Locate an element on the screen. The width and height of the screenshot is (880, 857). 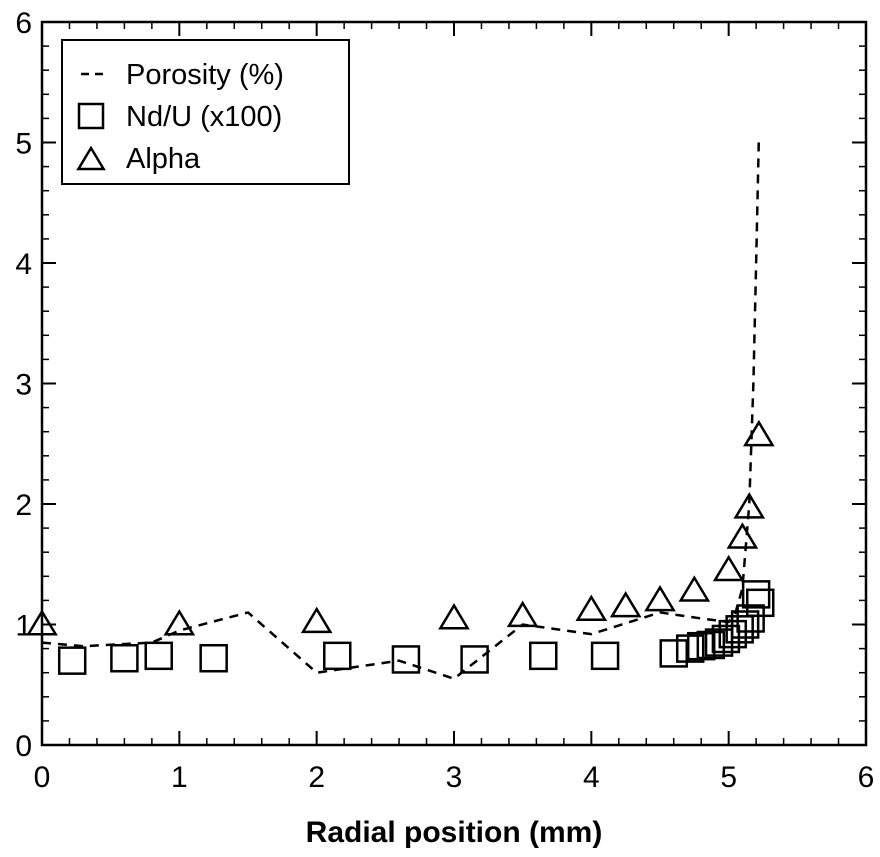
x-axis-title: Radial position (mm) is located at coordinates (454, 832).